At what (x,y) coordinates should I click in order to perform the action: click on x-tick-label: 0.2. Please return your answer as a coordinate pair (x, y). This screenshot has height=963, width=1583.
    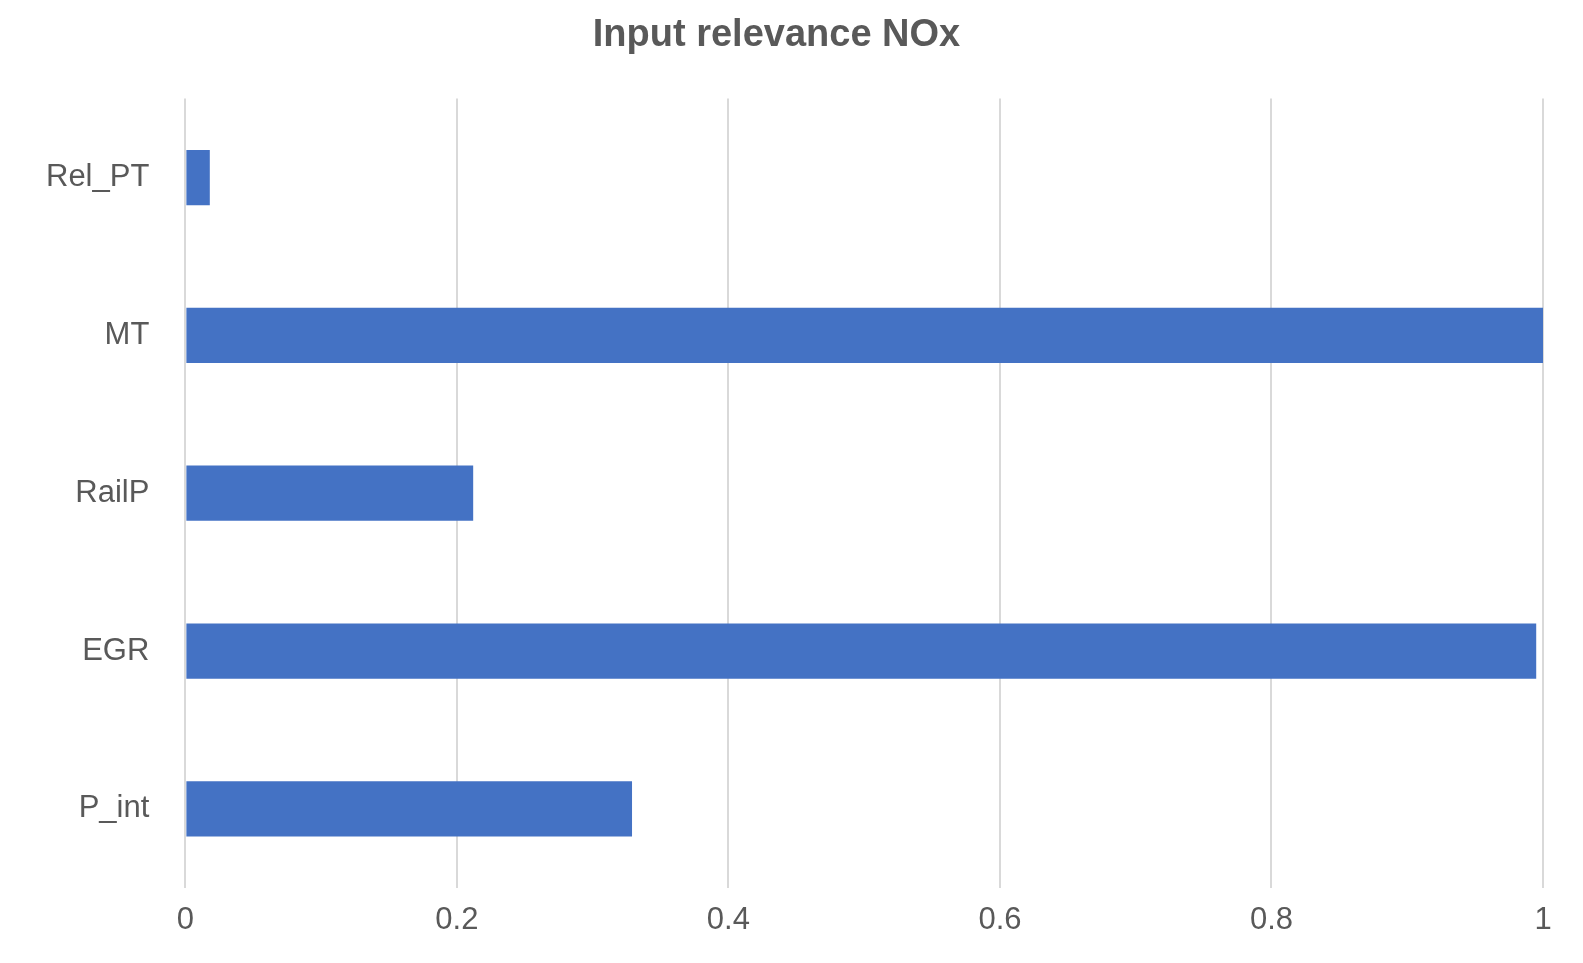
    Looking at the image, I should click on (457, 918).